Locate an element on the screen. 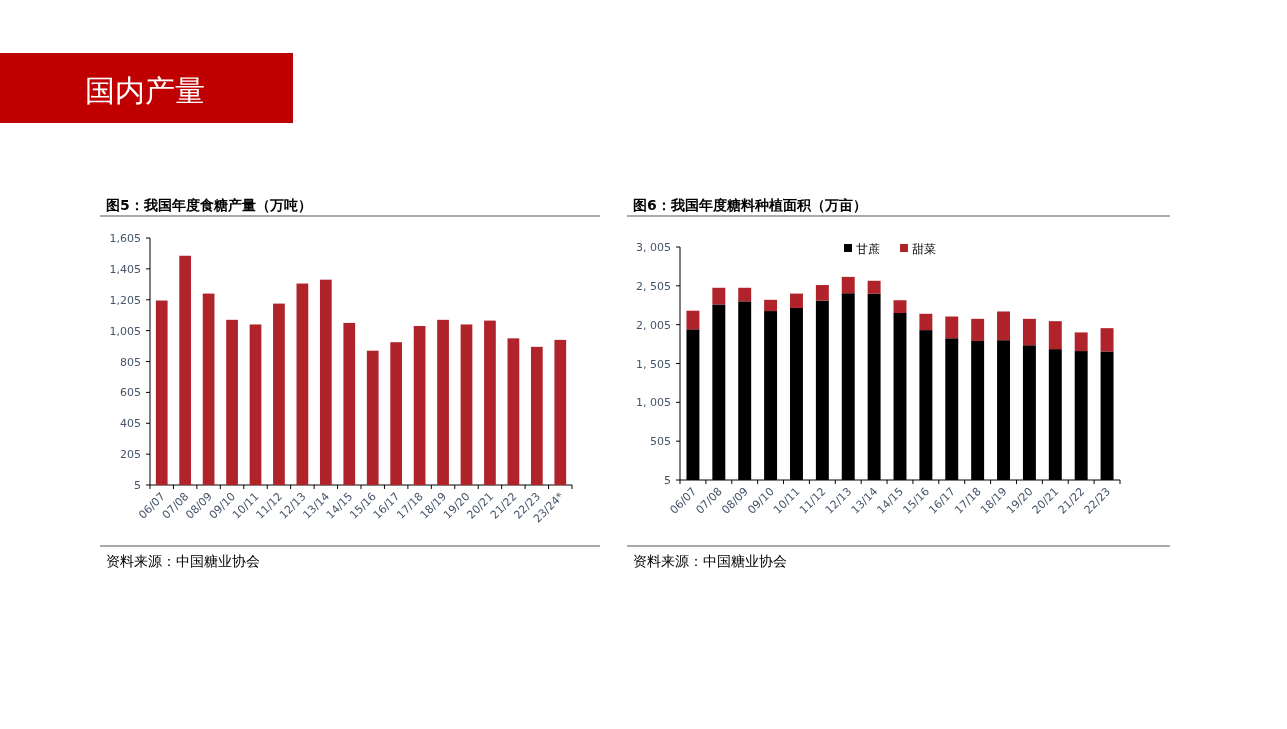  chart-title: 图5：我国年度食糖产量（万吨） is located at coordinates (209, 205).